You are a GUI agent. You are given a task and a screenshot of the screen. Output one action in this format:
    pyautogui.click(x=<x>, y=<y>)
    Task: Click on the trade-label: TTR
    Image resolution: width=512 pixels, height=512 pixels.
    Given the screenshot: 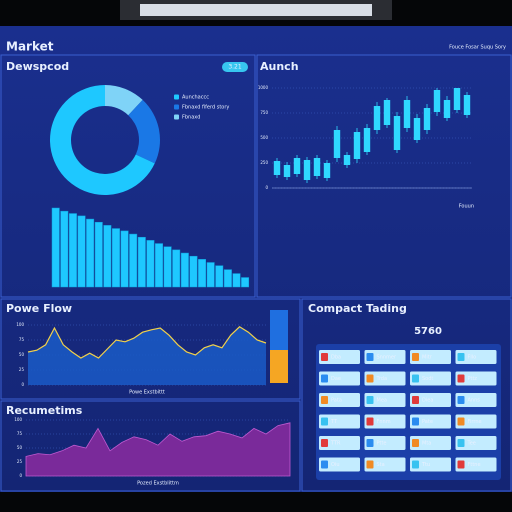 What is the action you would take?
    pyautogui.click(x=335, y=444)
    